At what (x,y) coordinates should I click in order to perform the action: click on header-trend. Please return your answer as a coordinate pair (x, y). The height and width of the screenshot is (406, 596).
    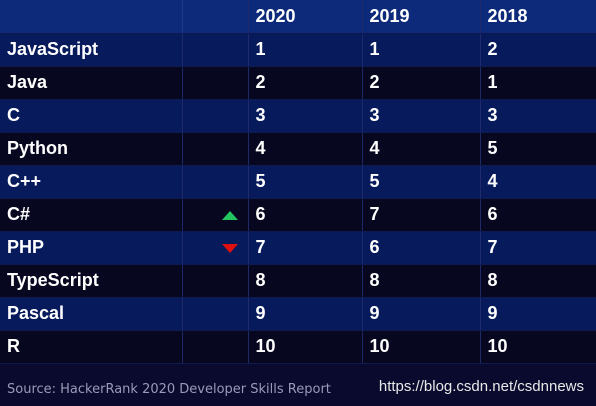
    Looking at the image, I should click on (215, 17).